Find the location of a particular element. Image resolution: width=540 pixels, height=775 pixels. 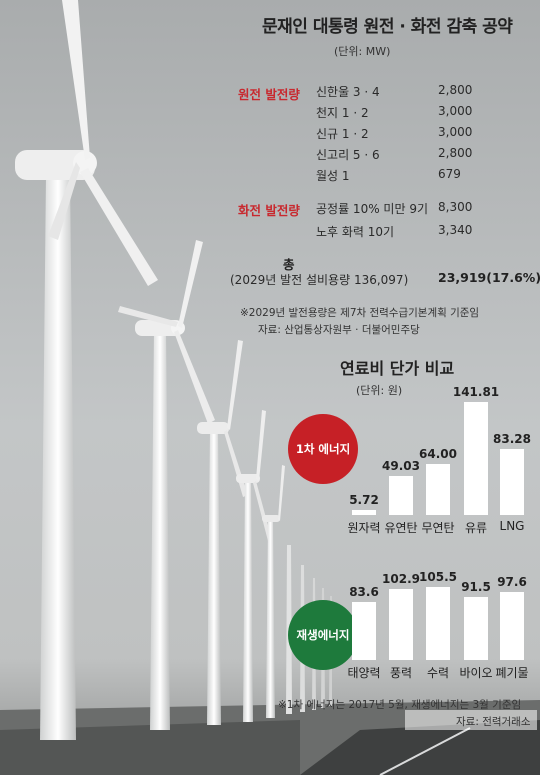

bar-value-label: 64.00 is located at coordinates (438, 454).